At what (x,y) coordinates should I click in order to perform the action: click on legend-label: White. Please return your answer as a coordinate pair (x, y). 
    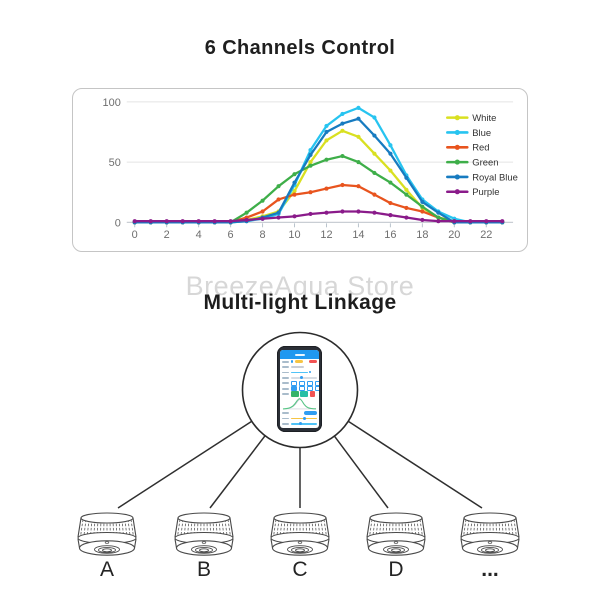
    Looking at the image, I should click on (484, 117).